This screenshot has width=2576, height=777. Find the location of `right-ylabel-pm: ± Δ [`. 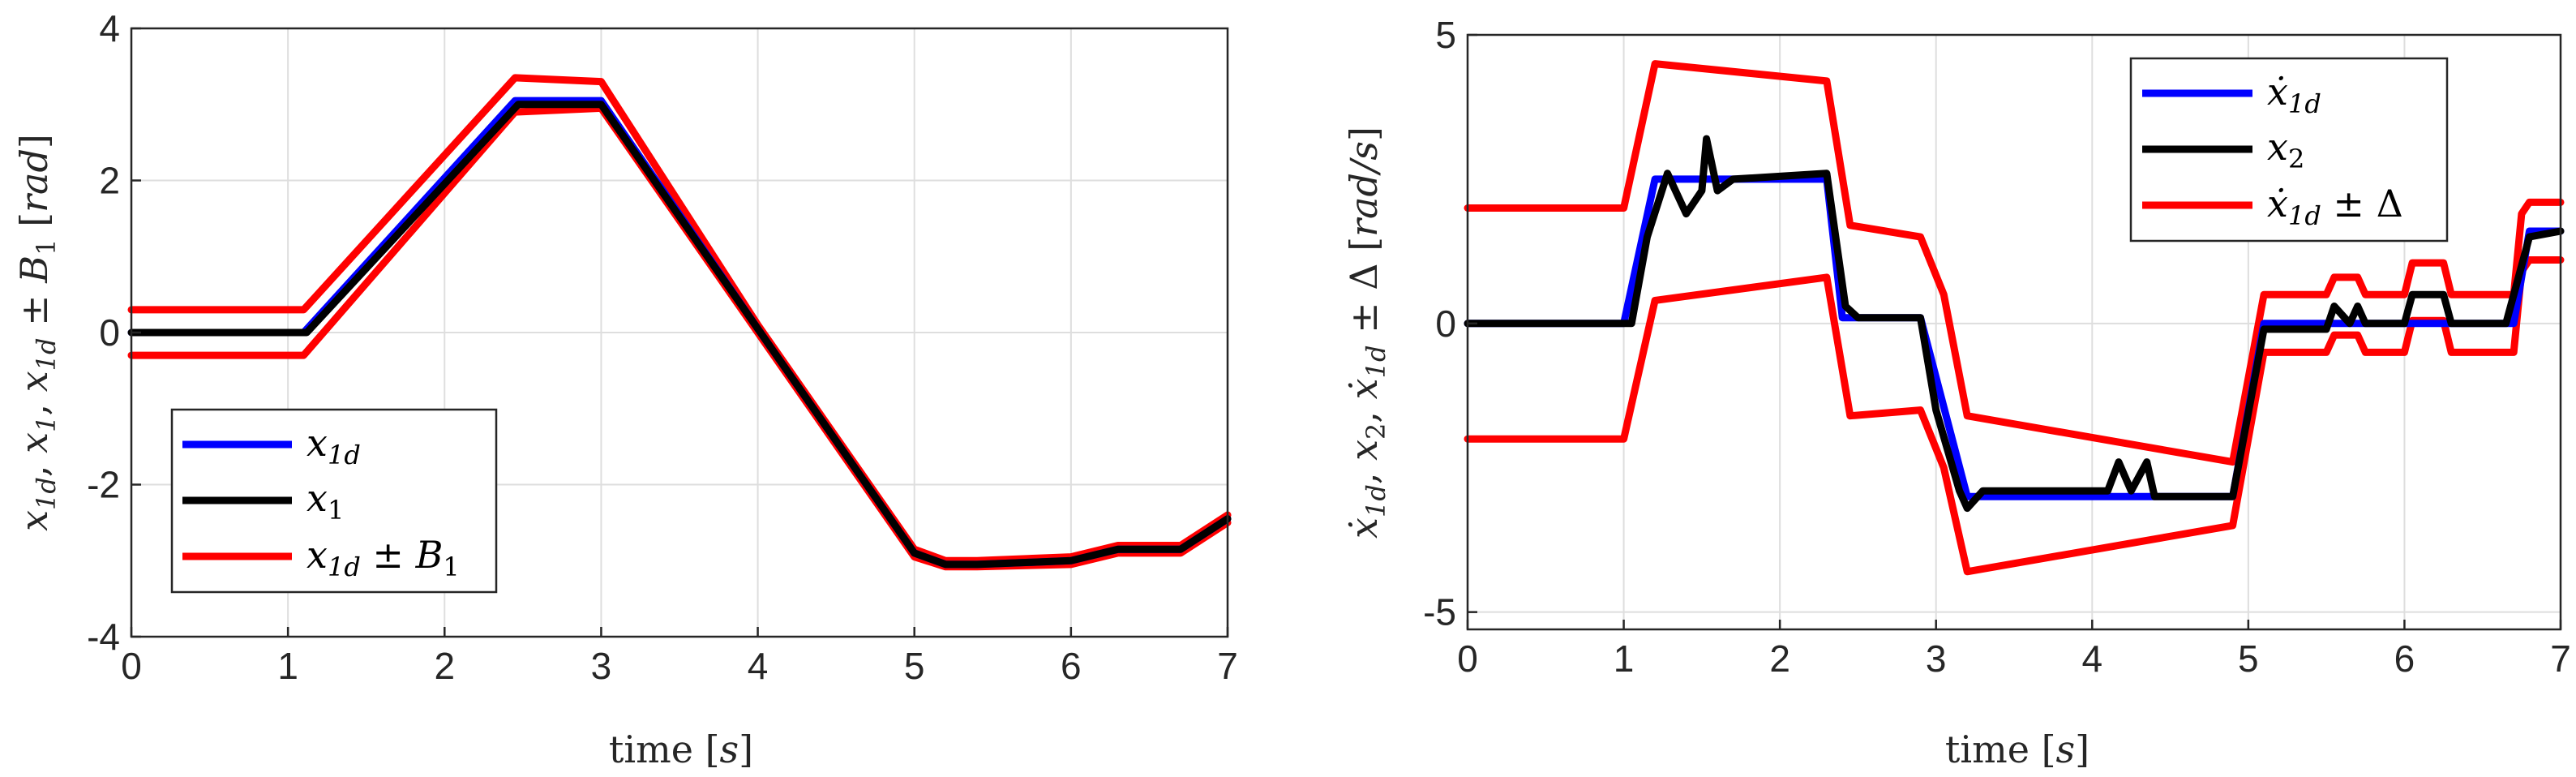

right-ylabel-pm: ± Δ [ is located at coordinates (1364, 291).